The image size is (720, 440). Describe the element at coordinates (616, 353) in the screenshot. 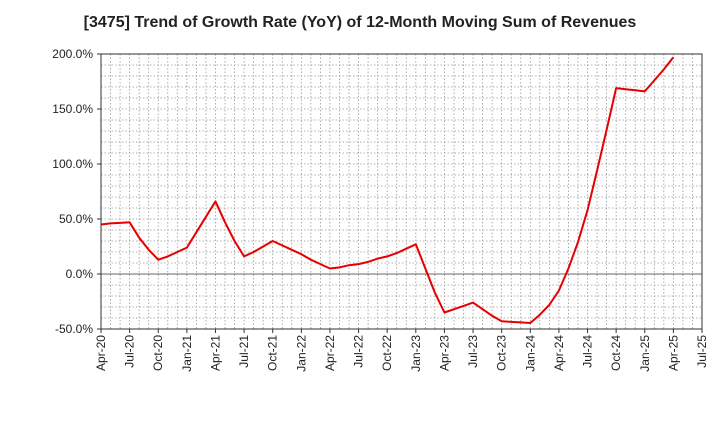

I see `x-tick-label: Oct-24` at that location.